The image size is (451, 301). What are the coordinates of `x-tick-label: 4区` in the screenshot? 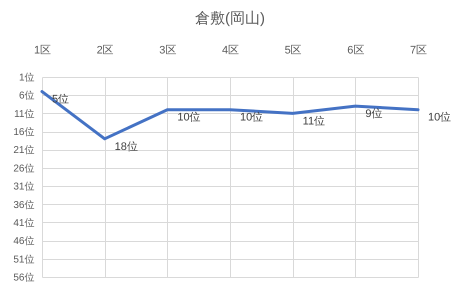 It's located at (231, 50).